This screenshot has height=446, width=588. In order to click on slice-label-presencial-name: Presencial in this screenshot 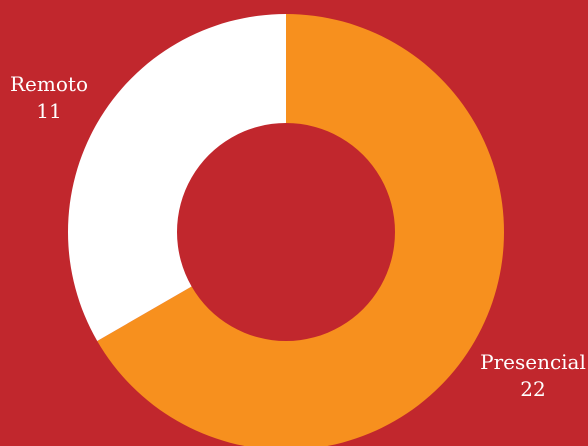, I will do `click(533, 362)`.